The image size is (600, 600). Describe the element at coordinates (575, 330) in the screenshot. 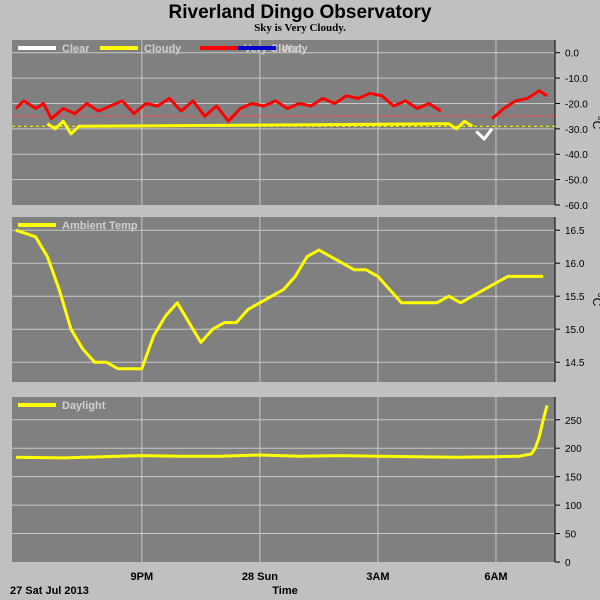

I see `y-tick-label: 15.0` at that location.